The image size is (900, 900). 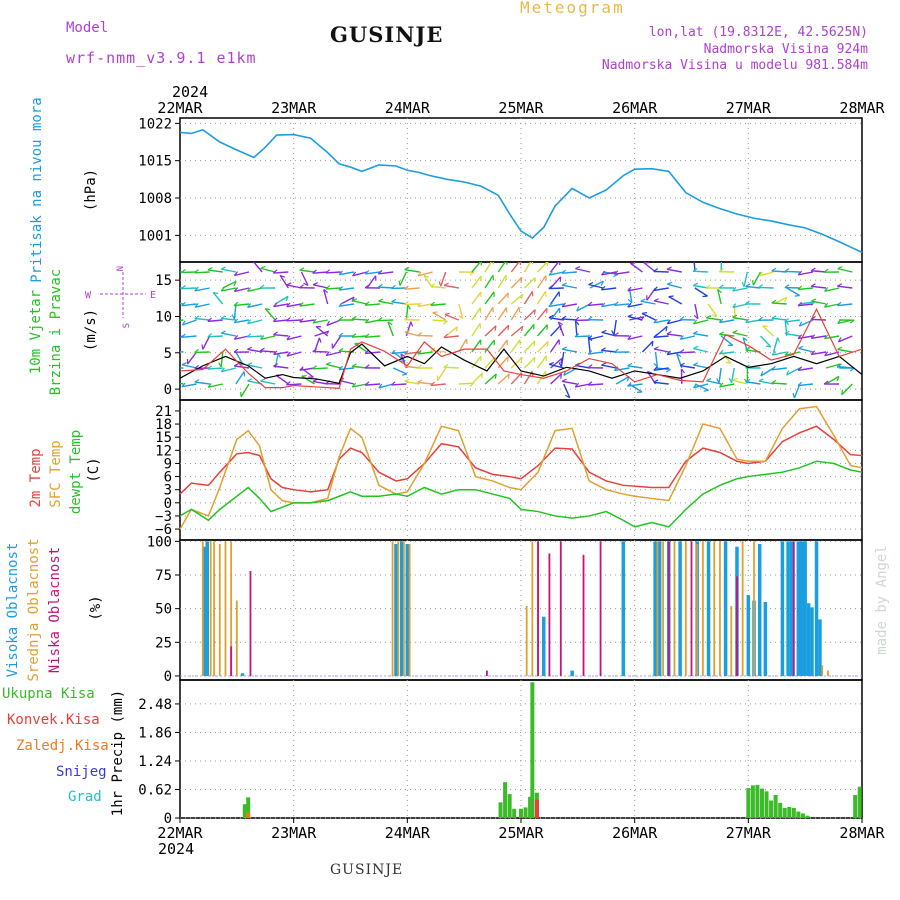 What do you see at coordinates (118, 753) in the screenshot?
I see `precip-unit: 1hr Precip (mm)` at bounding box center [118, 753].